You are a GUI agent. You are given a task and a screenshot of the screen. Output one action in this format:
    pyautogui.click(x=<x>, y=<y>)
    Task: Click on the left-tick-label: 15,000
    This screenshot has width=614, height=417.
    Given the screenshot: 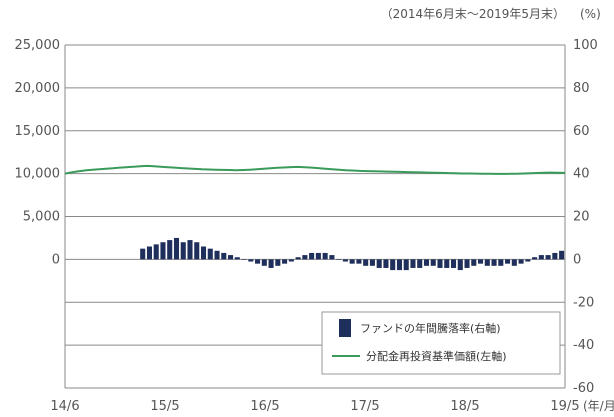 What is the action you would take?
    pyautogui.click(x=38, y=131)
    